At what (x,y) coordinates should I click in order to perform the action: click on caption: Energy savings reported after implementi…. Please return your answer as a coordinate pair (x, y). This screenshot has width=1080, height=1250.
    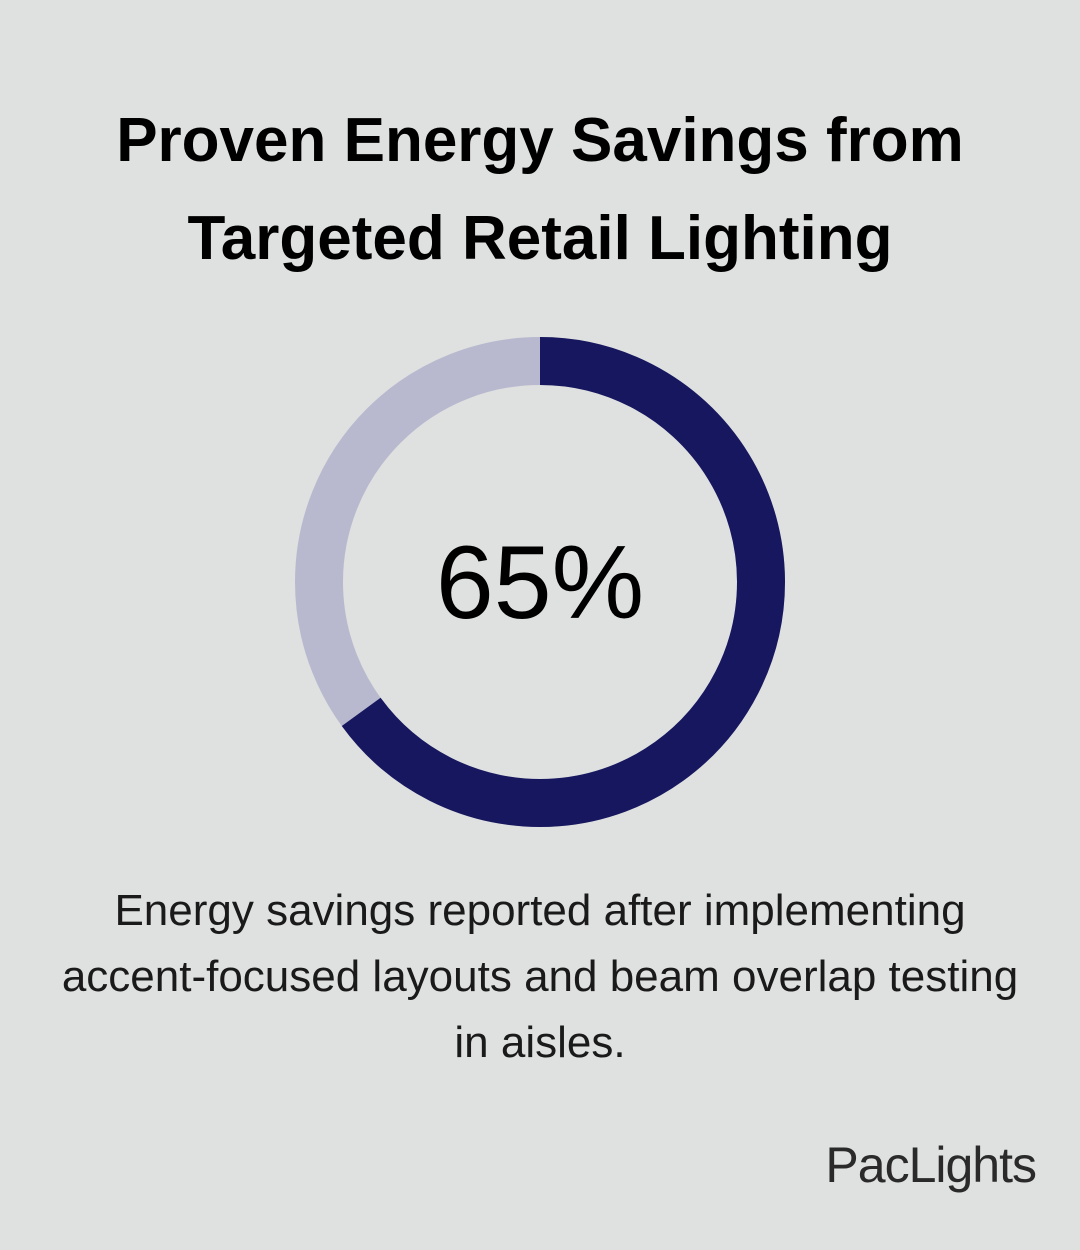
    Looking at the image, I should click on (540, 976).